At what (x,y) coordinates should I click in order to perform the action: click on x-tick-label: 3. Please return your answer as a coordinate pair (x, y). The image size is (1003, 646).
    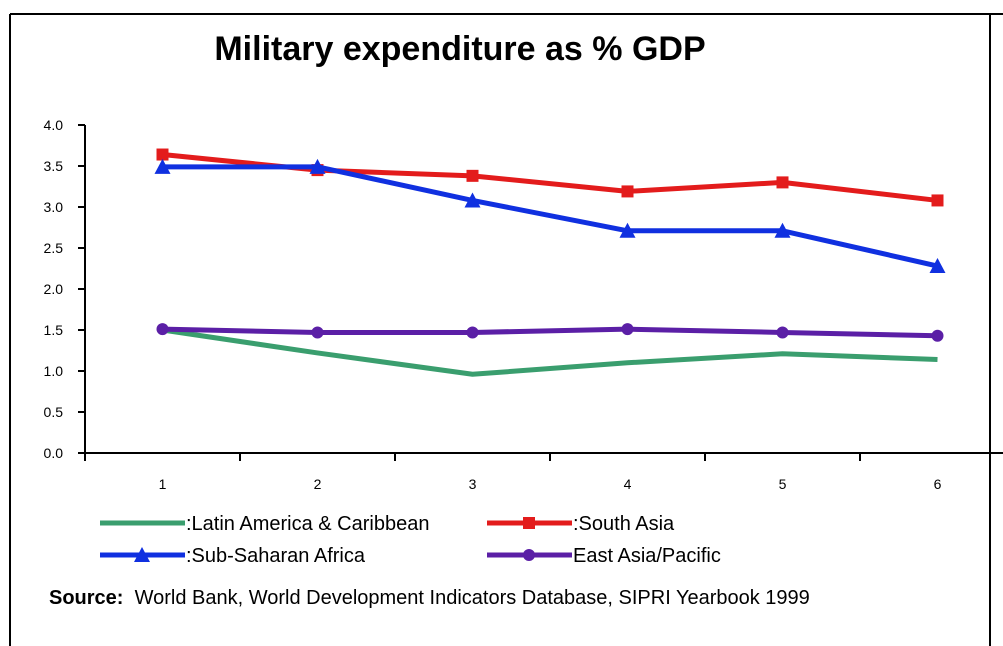
    Looking at the image, I should click on (473, 484).